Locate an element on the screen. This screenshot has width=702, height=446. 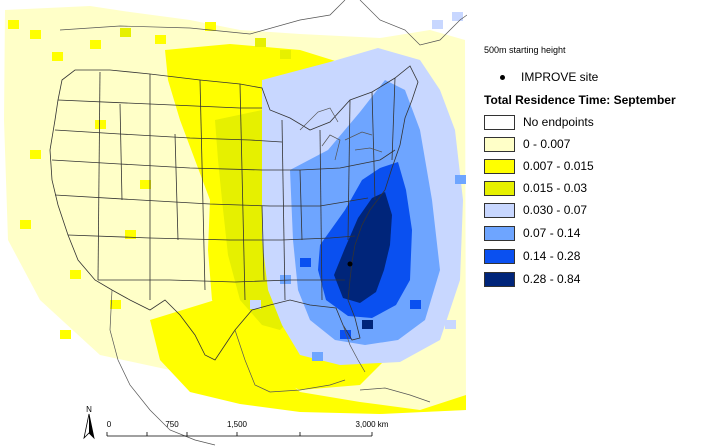
legend-label: 0.015 - 0.03 is located at coordinates (555, 188).